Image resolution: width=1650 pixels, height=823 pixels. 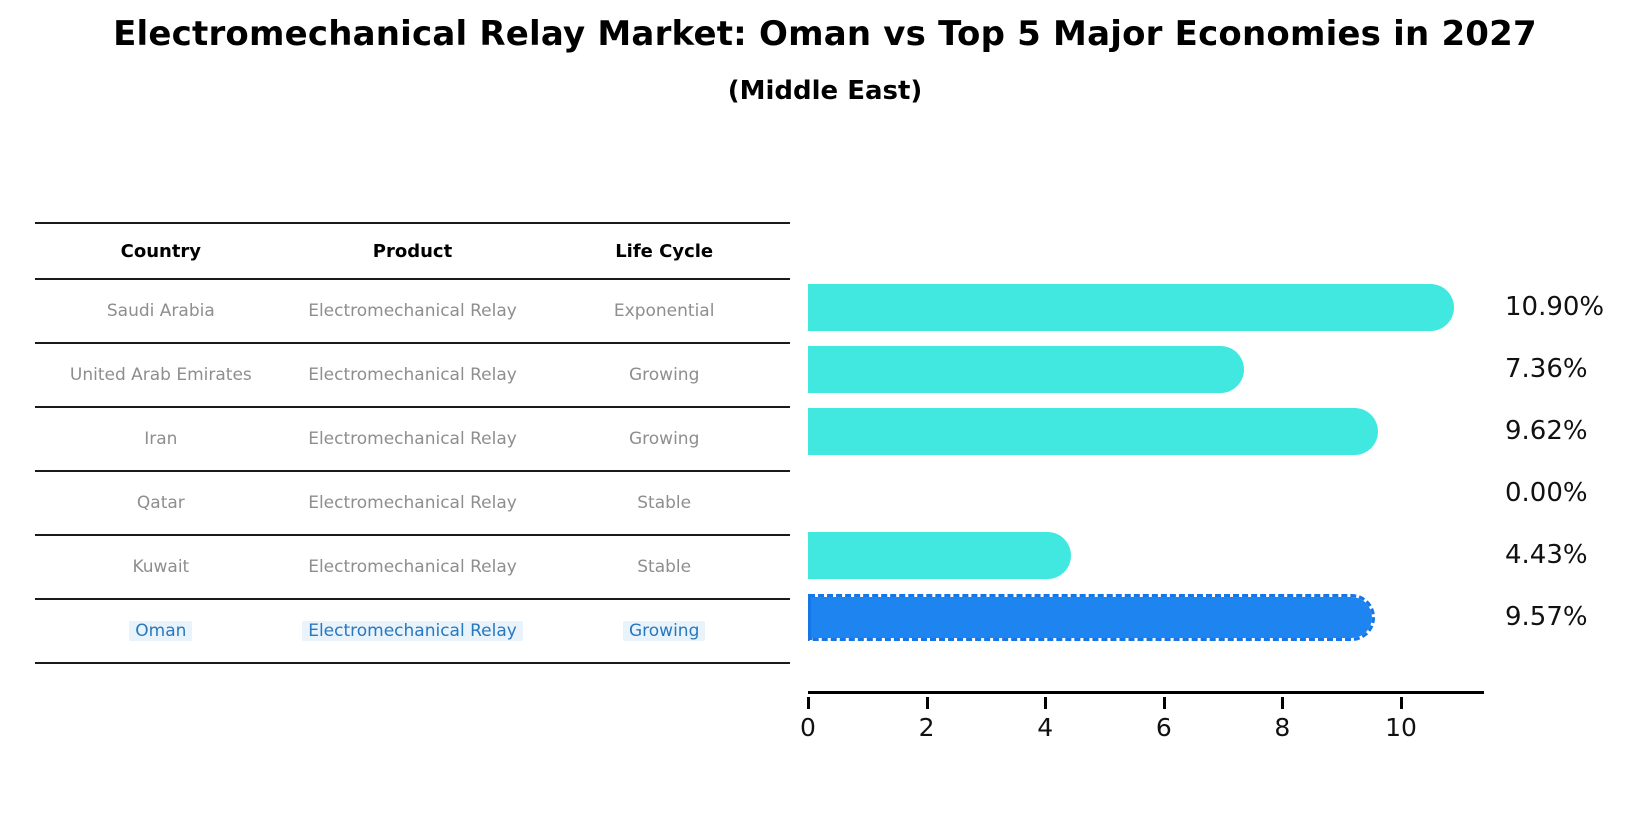 I want to click on table-header-country: Country, so click(x=161, y=251).